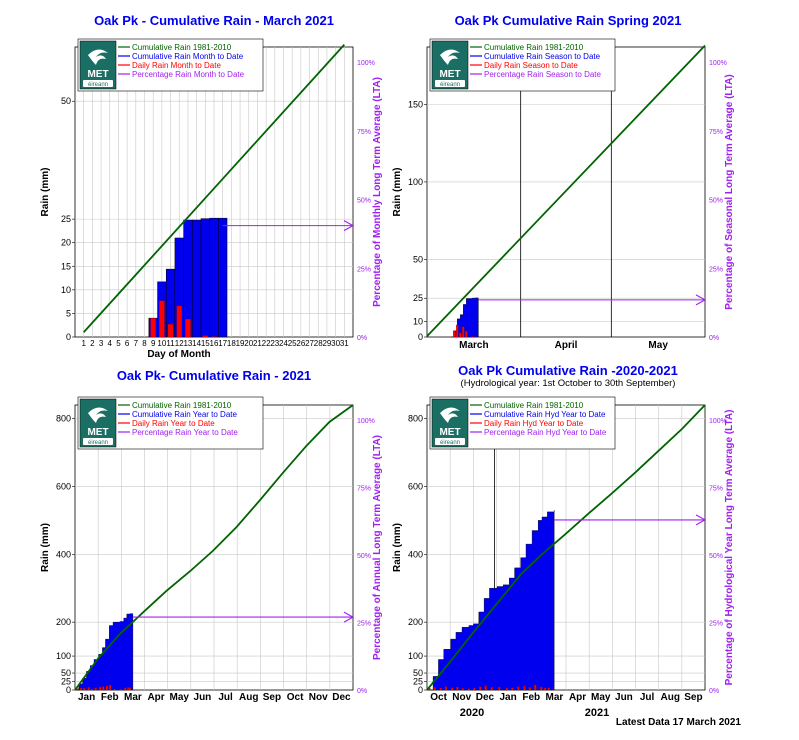 The width and height of the screenshot is (799, 740). Describe the element at coordinates (257, 343) in the screenshot. I see `x-tick-label: 21` at that location.